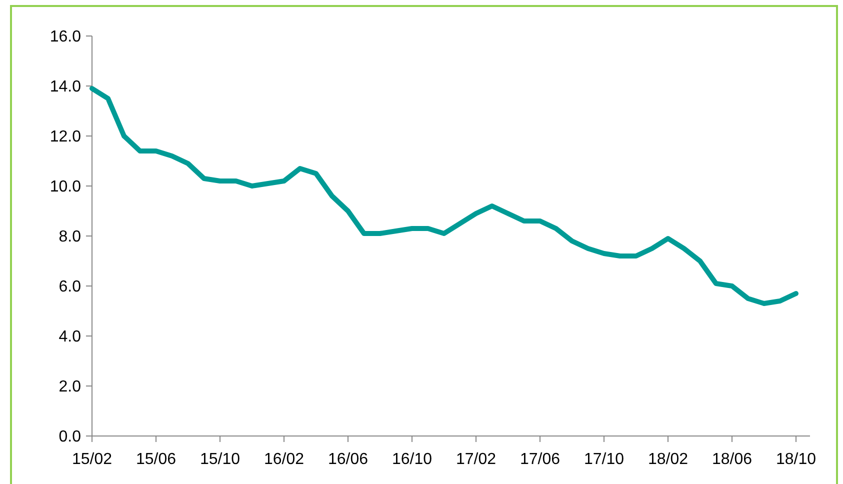 The width and height of the screenshot is (843, 484). I want to click on x-tick-label: 18/10, so click(796, 459).